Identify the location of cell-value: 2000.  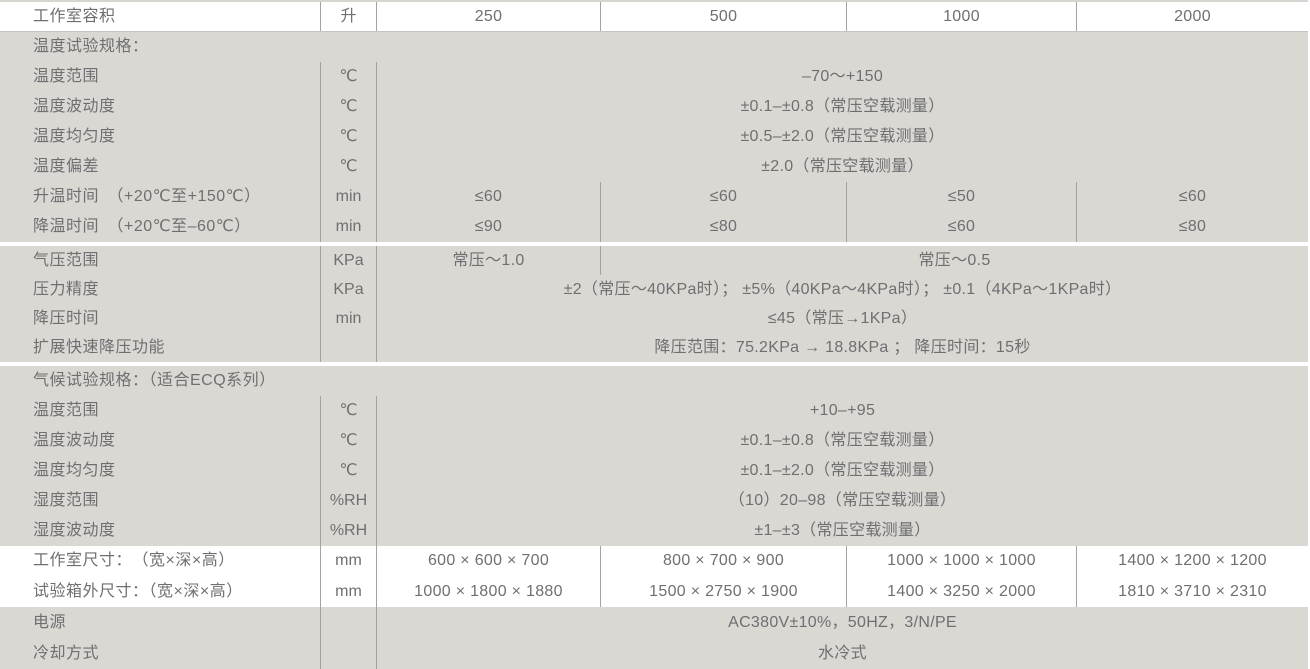
(1192, 16).